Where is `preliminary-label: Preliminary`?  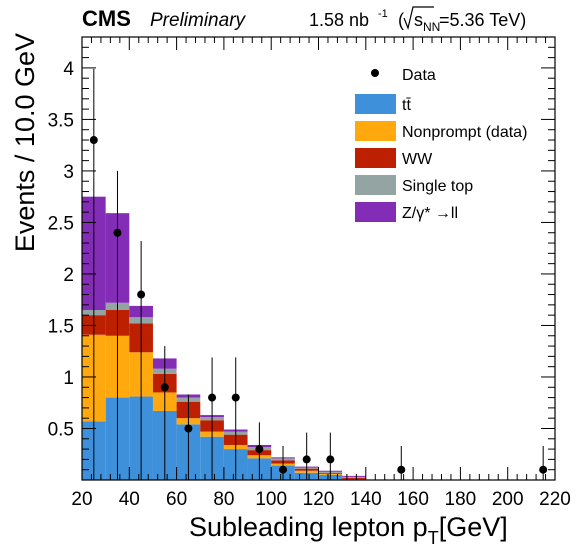
preliminary-label: Preliminary is located at coordinates (198, 20).